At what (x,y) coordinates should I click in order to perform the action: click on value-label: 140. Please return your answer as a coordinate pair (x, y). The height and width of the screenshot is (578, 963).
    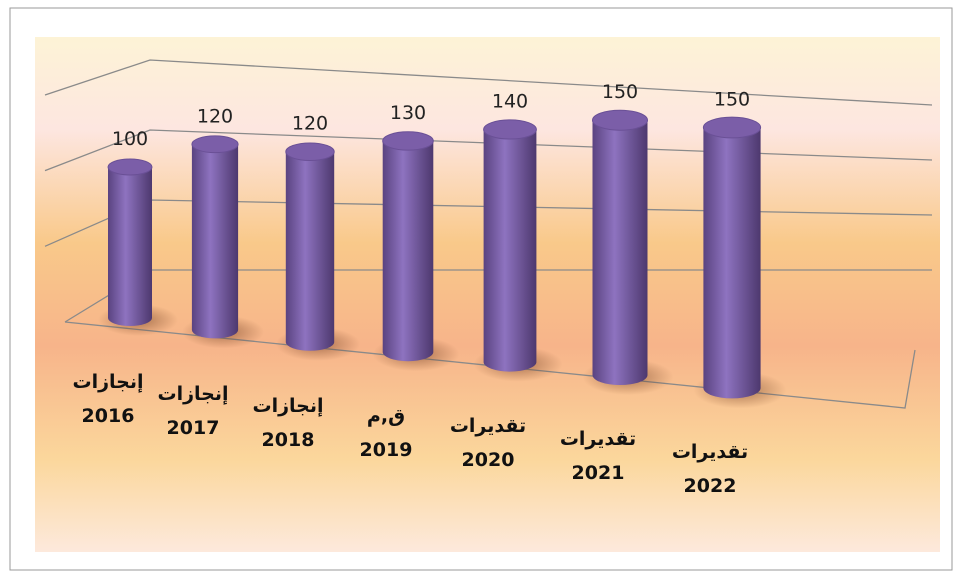
    Looking at the image, I should click on (510, 101).